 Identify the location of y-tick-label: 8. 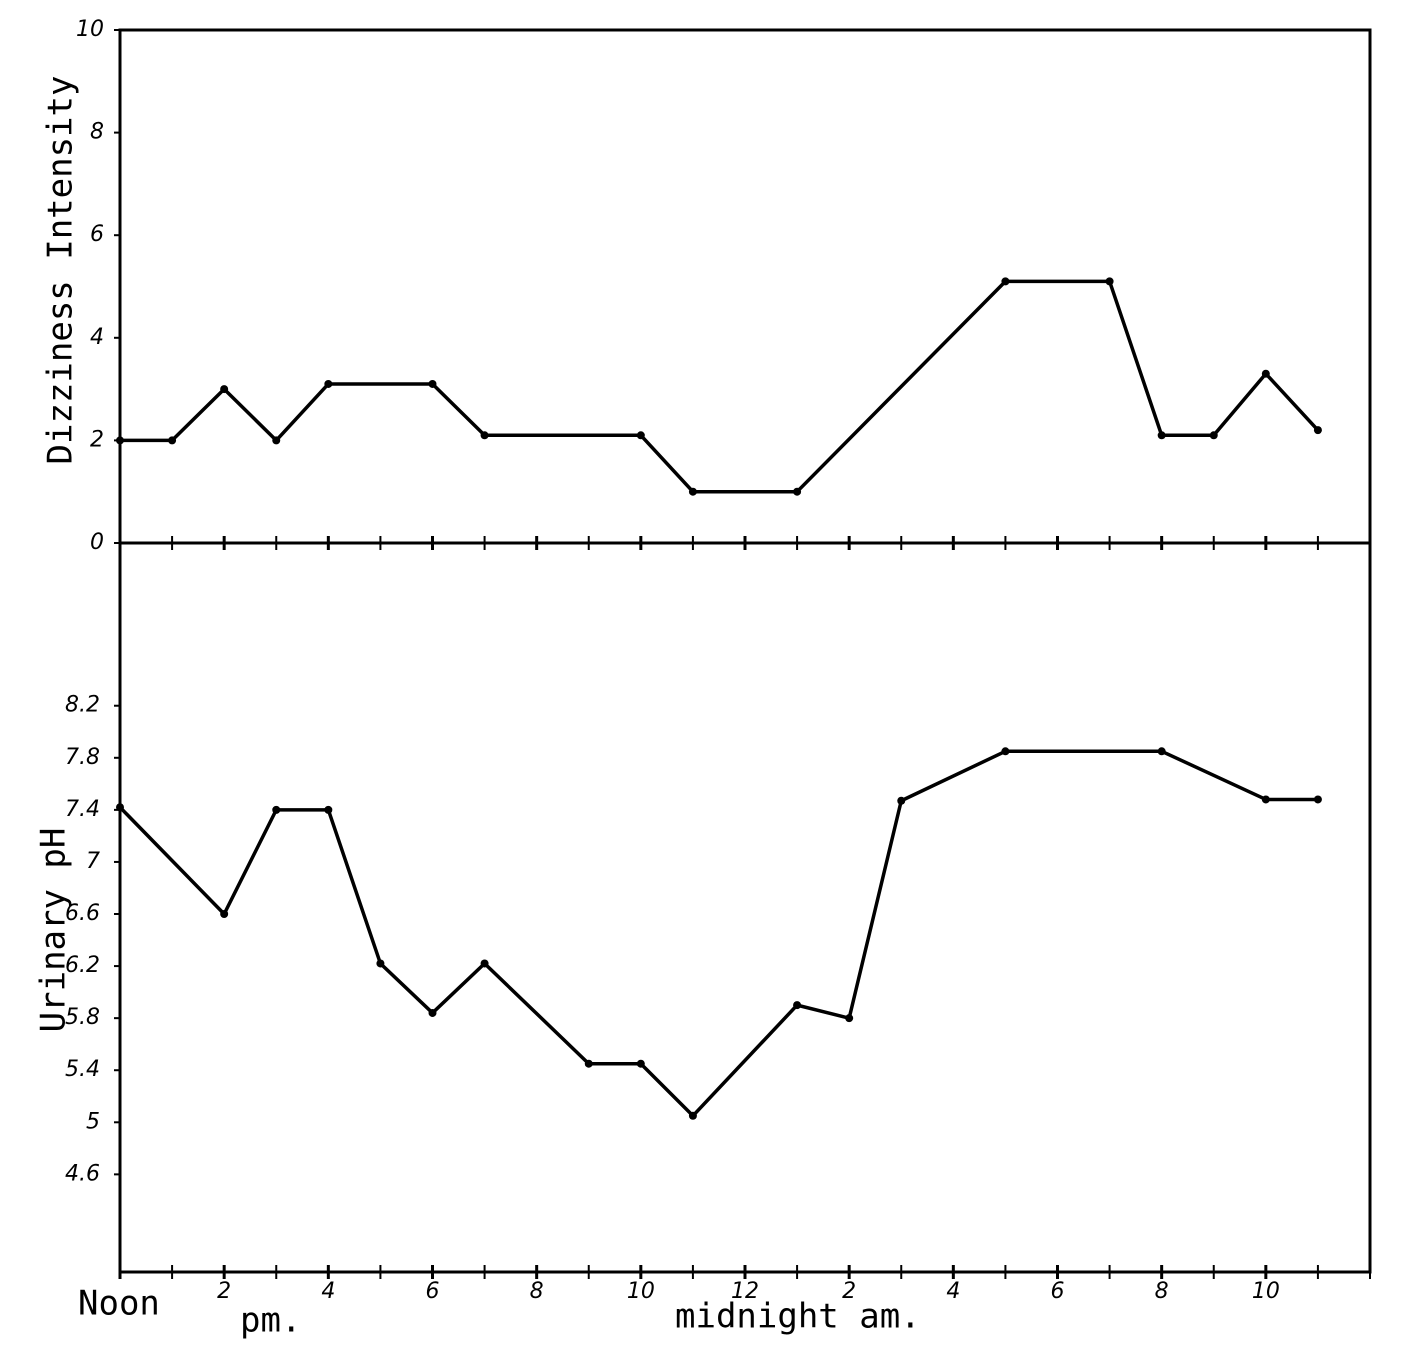
(97, 132).